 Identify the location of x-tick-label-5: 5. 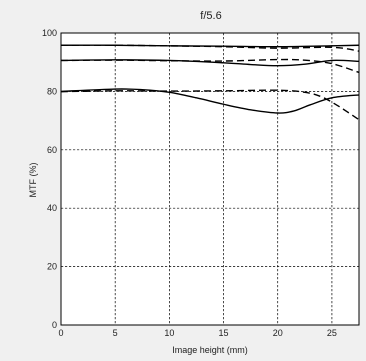
(115, 333).